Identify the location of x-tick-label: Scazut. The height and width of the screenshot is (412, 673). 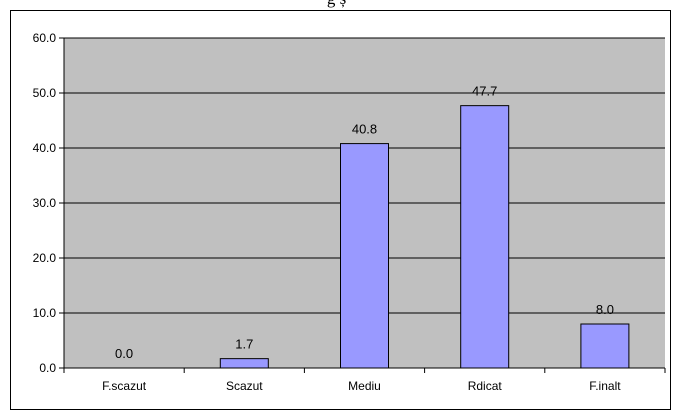
(244, 386).